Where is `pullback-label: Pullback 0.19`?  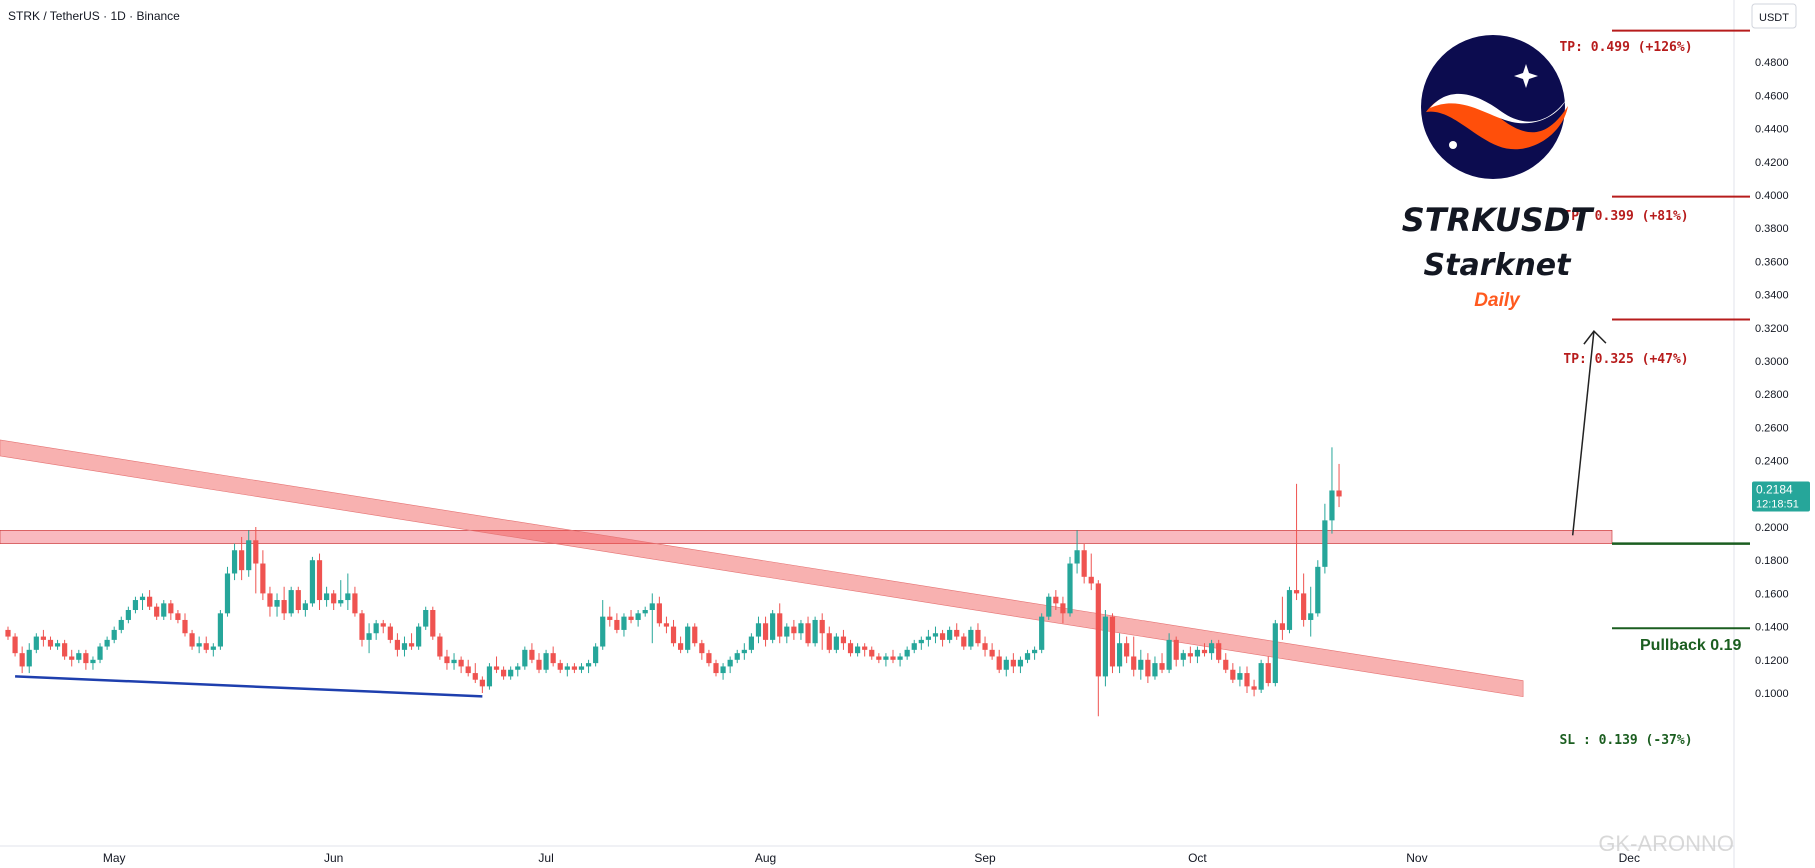 pullback-label: Pullback 0.19 is located at coordinates (1690, 645).